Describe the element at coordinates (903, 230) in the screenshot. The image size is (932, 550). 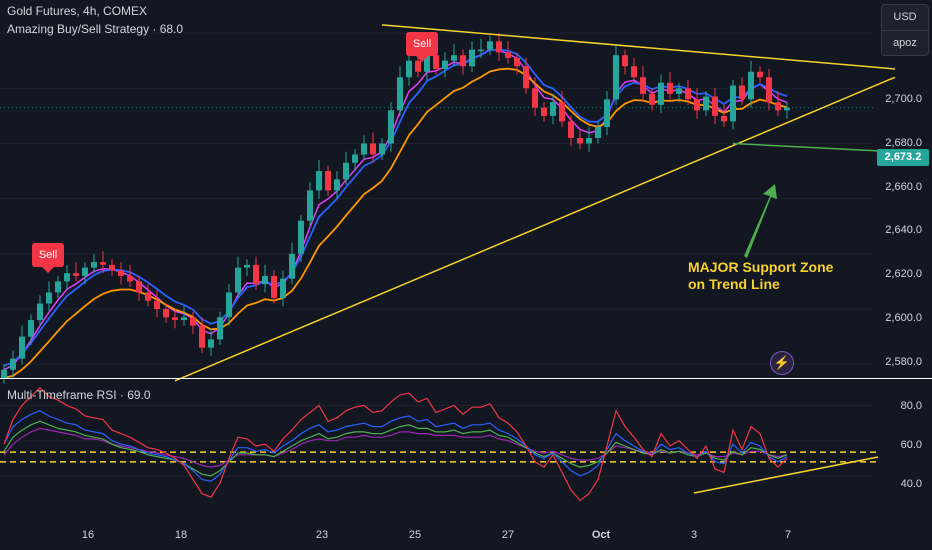
I see `price-tick-2640: 2,640.0` at that location.